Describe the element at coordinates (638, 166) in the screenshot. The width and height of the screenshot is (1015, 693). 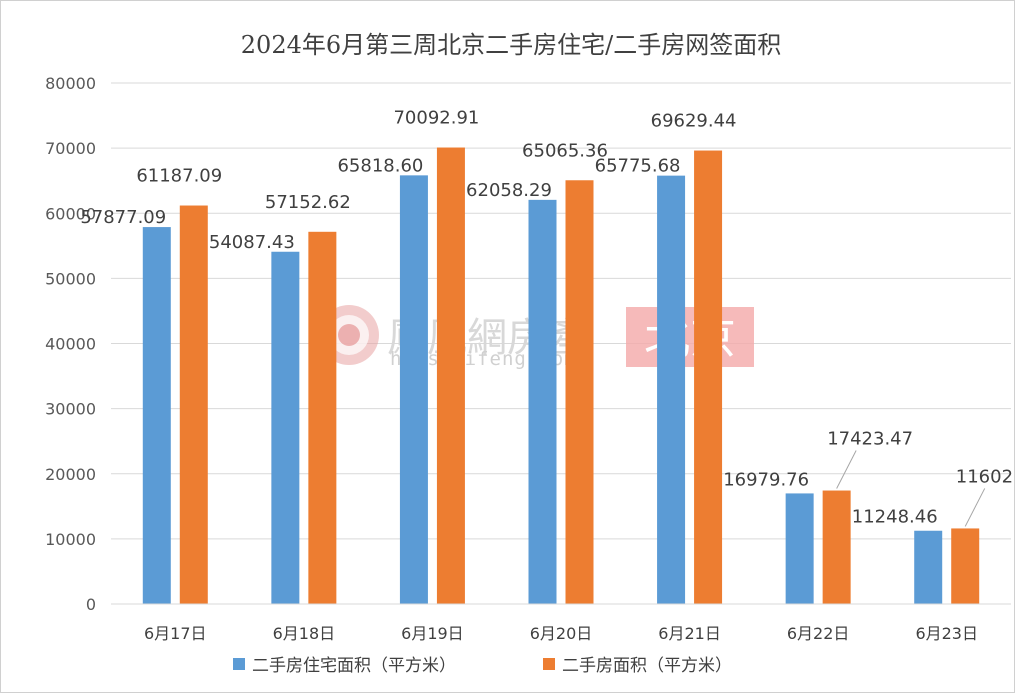
I see `data-label-series-1: 65775.68` at that location.